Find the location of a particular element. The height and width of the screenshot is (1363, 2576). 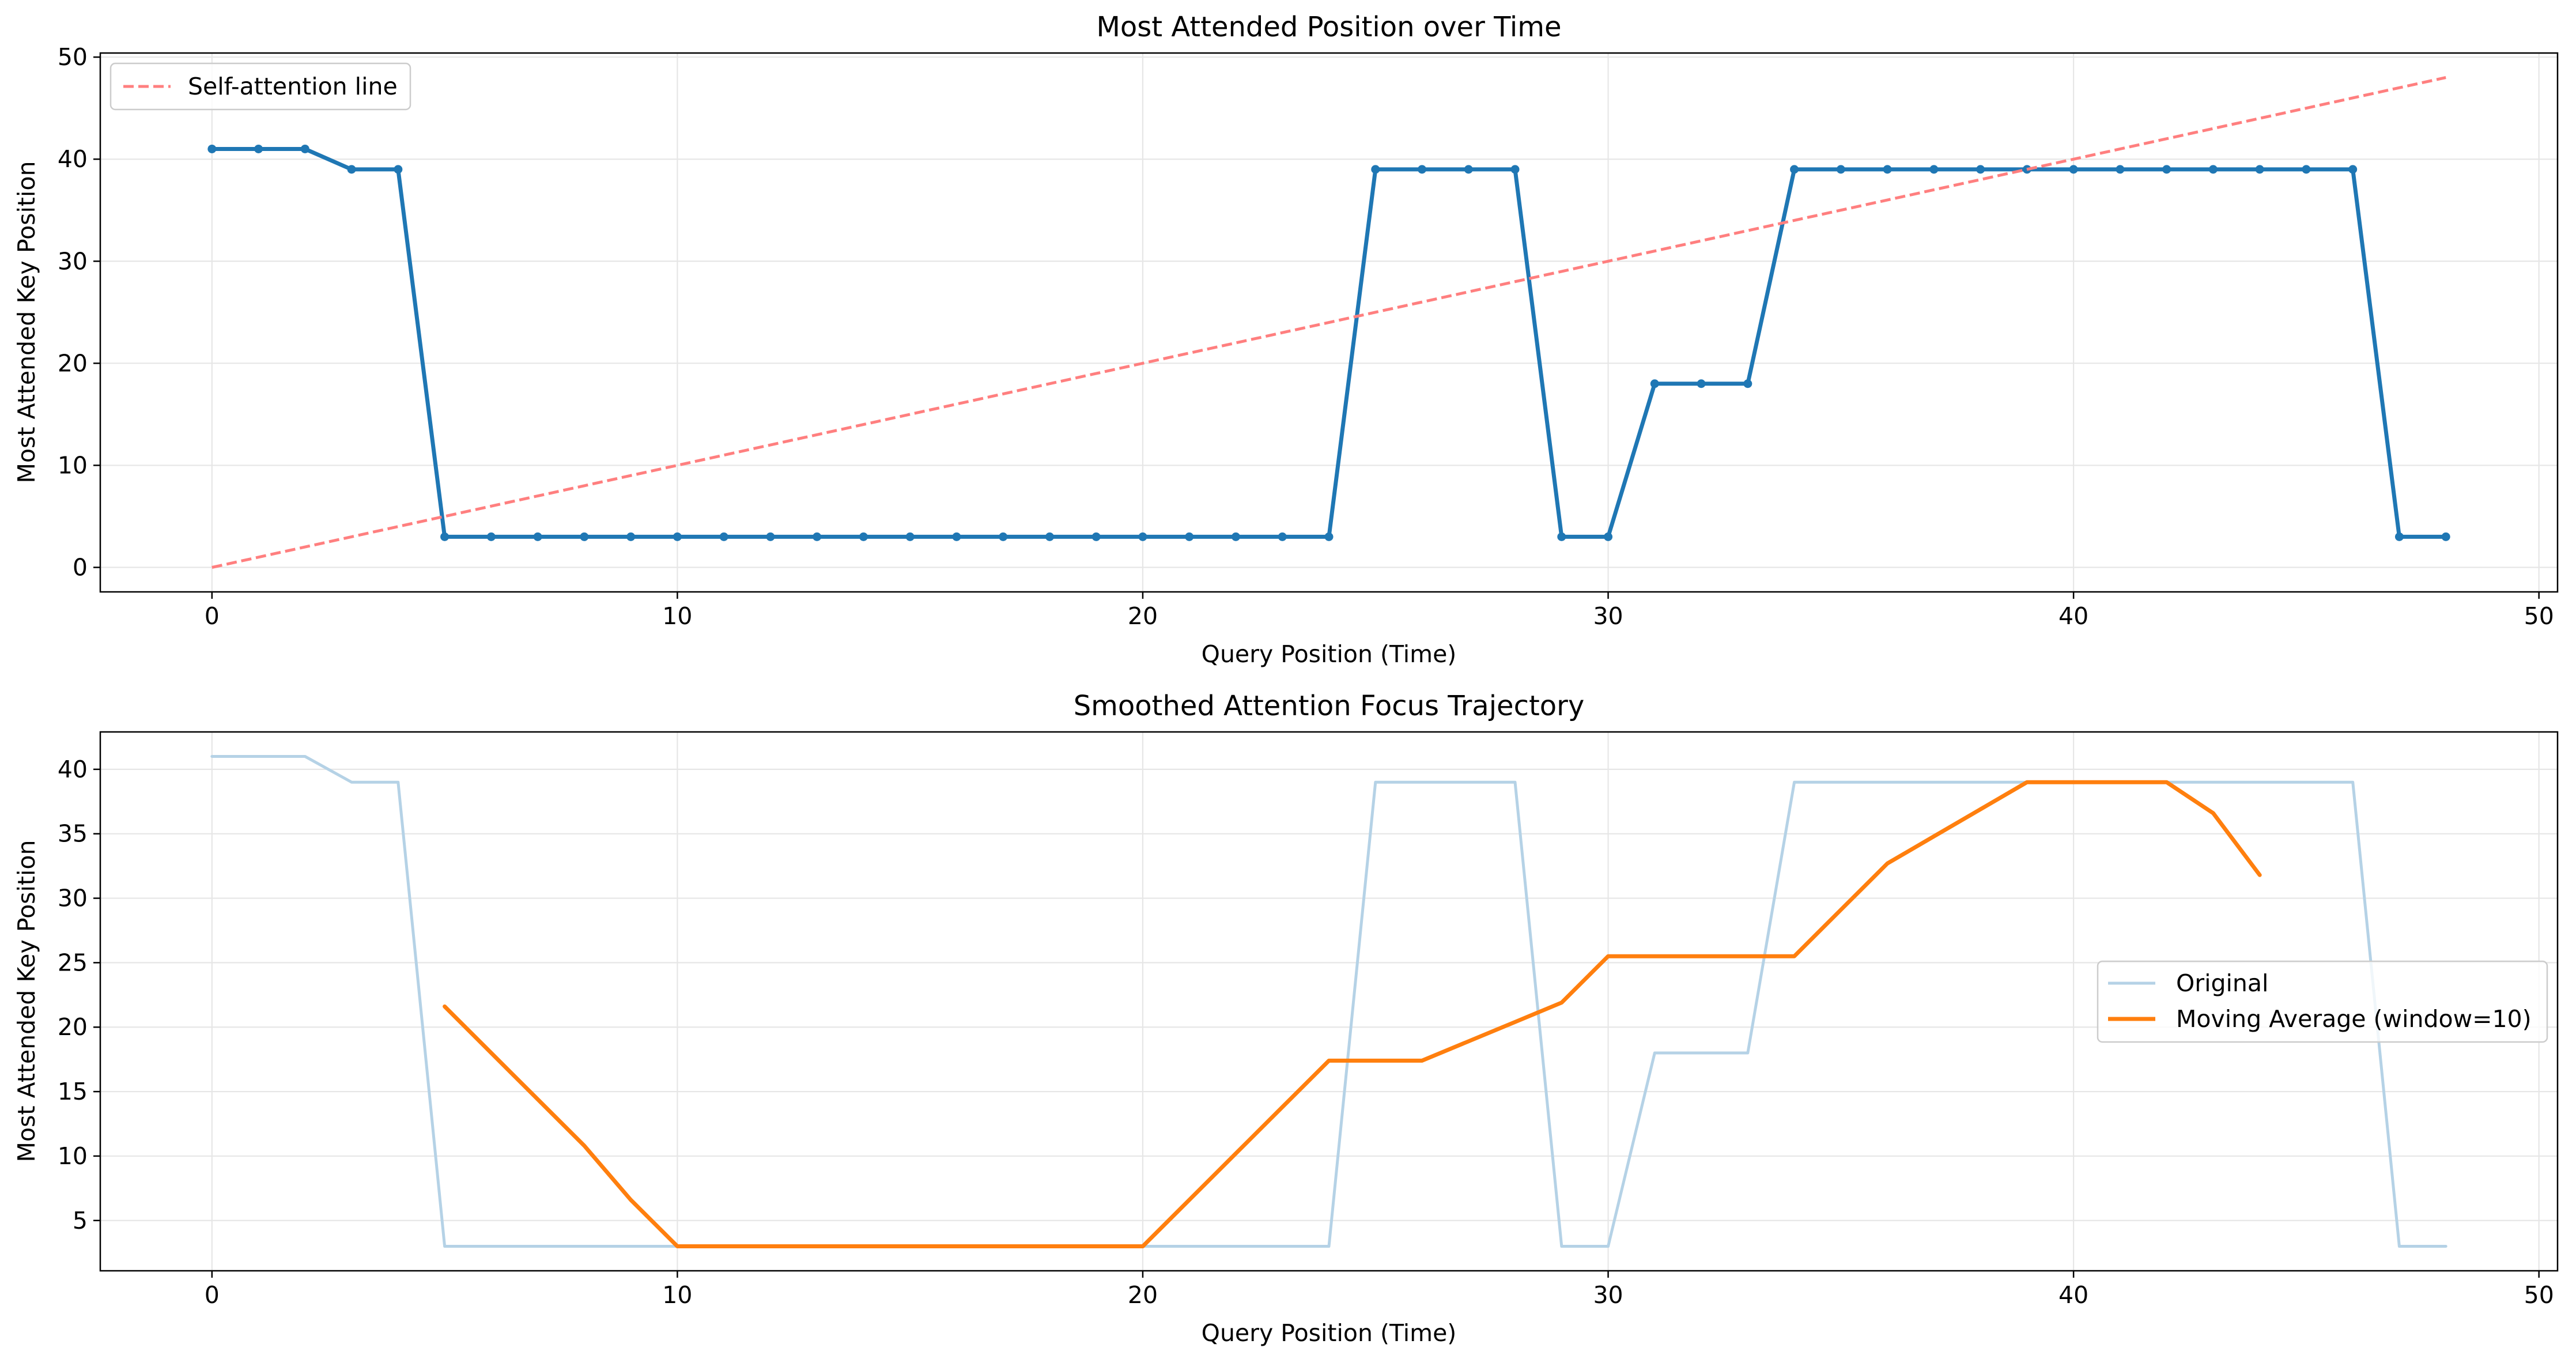

chart-title: Smoothed Attention Focus Trajectory is located at coordinates (1329, 706).